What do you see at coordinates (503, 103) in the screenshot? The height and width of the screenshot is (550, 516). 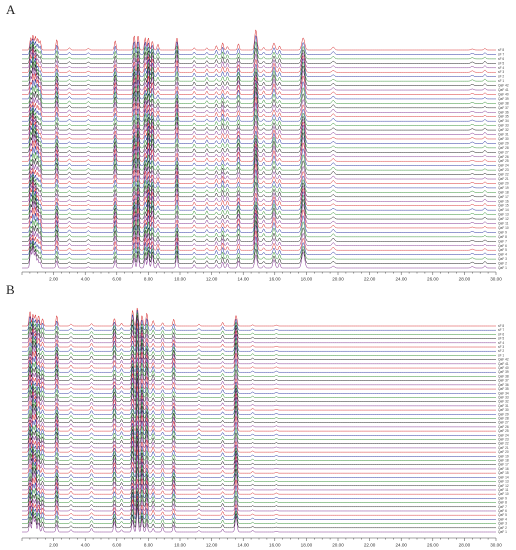 I see `trace-label-a-13: QaF 38` at bounding box center [503, 103].